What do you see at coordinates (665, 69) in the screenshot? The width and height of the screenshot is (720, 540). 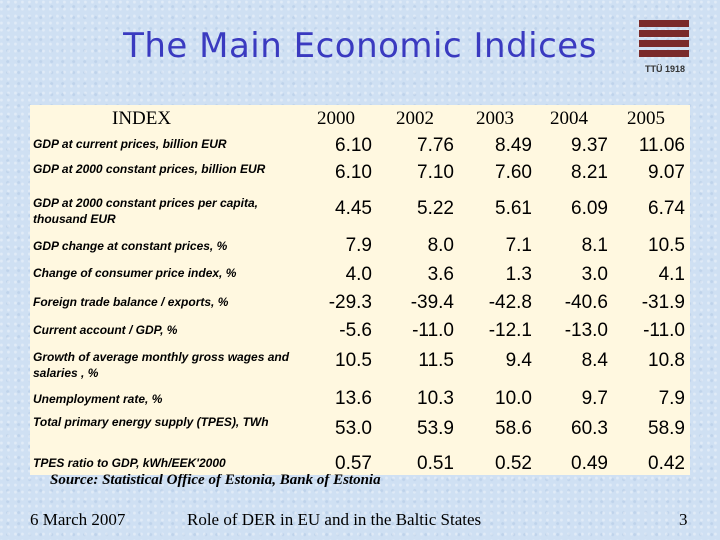 I see `logo-text: TTÜ 1918` at bounding box center [665, 69].